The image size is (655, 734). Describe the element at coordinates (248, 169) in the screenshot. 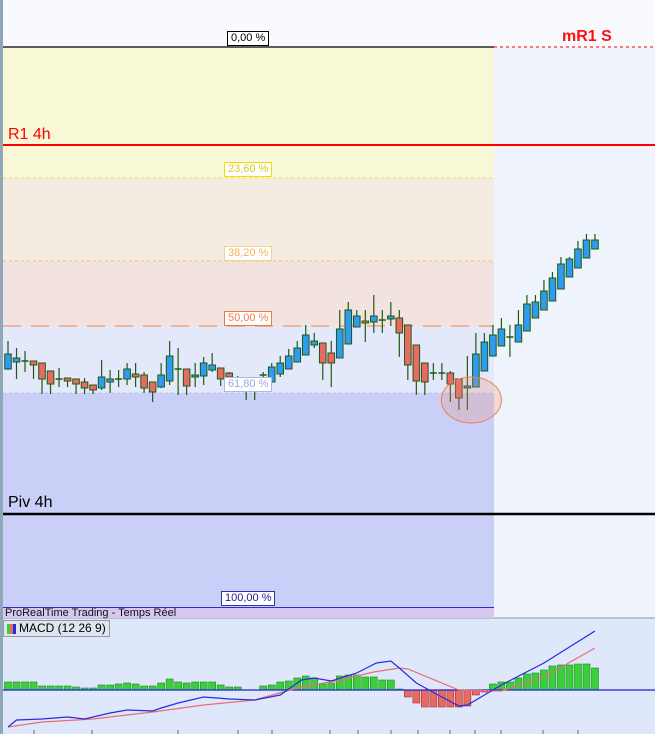

I see `fib-23-6-label: 23,60 %` at that location.